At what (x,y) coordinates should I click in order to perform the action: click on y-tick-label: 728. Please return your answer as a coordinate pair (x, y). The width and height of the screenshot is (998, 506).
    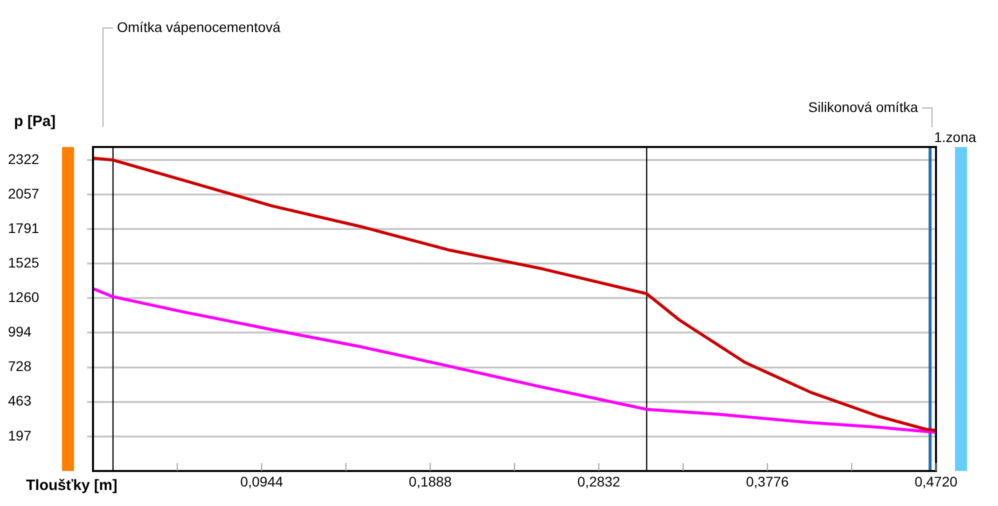
    Looking at the image, I should click on (20, 366).